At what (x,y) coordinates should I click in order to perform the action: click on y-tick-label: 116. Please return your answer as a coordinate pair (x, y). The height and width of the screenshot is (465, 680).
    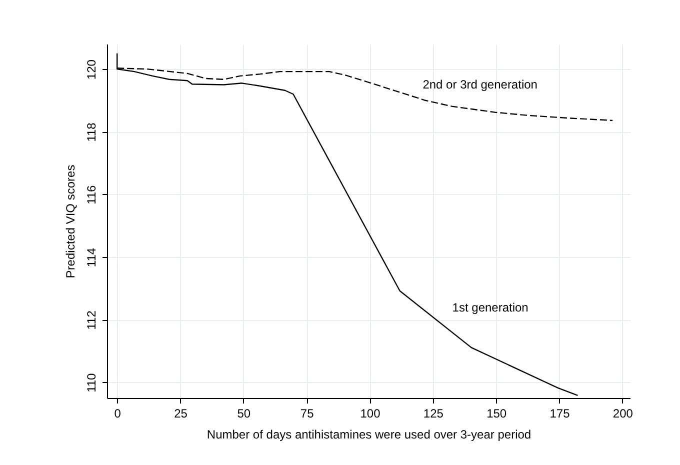
    Looking at the image, I should click on (91, 194).